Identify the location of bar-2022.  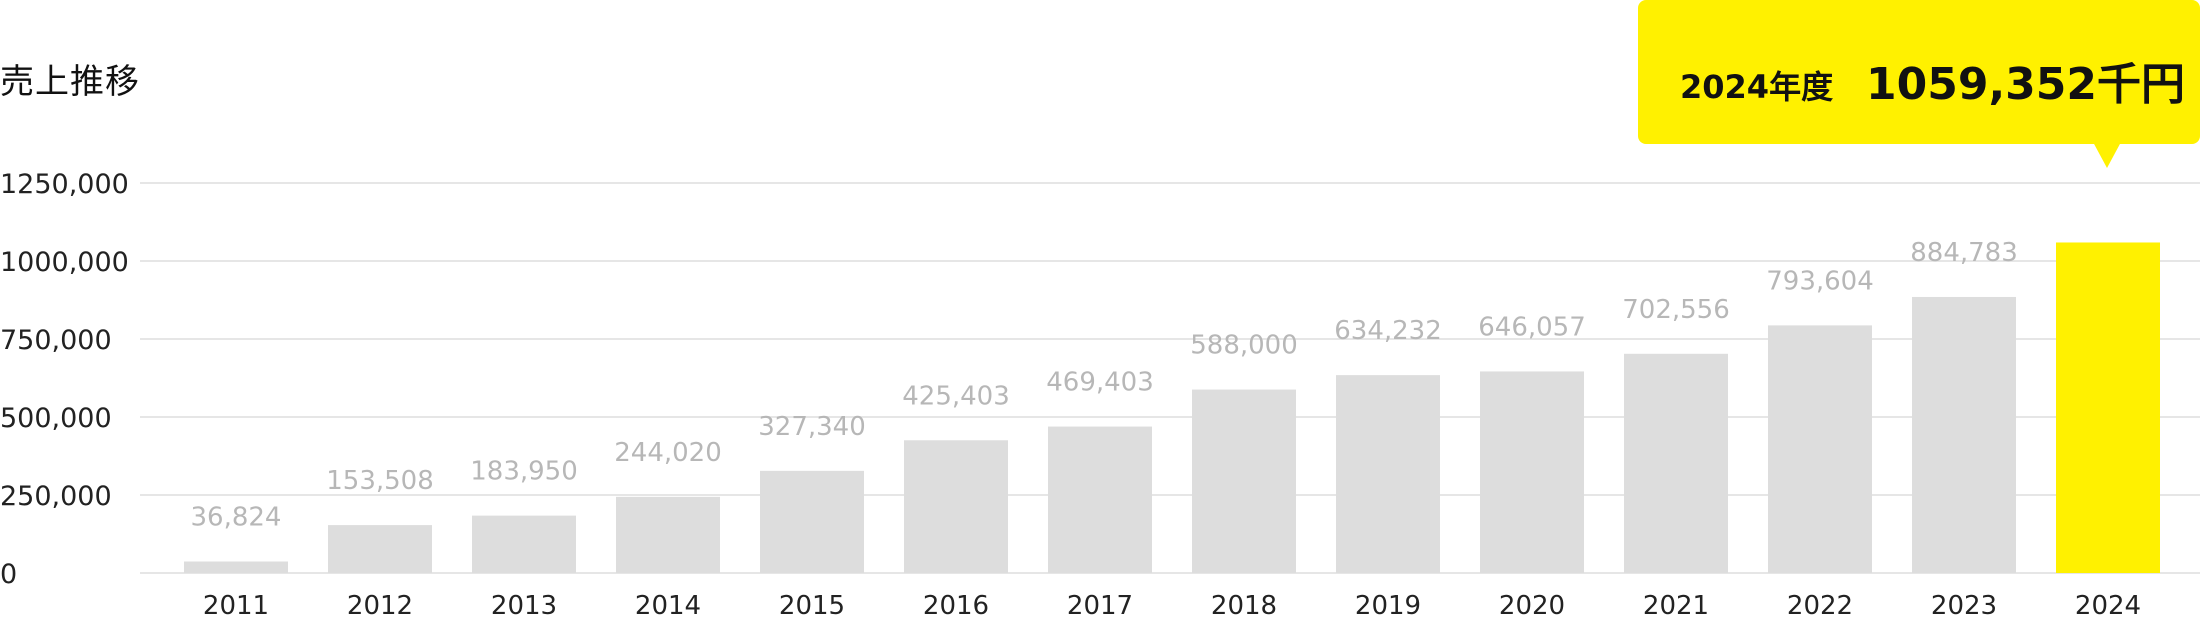
(1820, 449).